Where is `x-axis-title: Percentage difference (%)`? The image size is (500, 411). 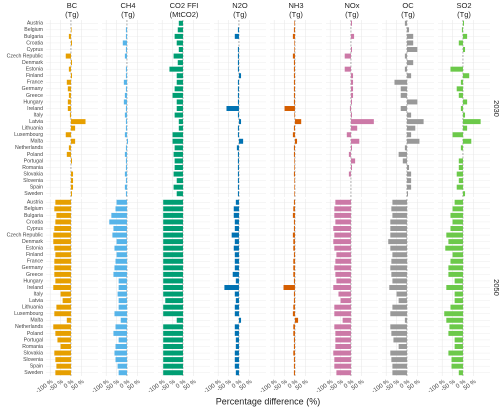 x-axis-title: Percentage difference (%) is located at coordinates (268, 401).